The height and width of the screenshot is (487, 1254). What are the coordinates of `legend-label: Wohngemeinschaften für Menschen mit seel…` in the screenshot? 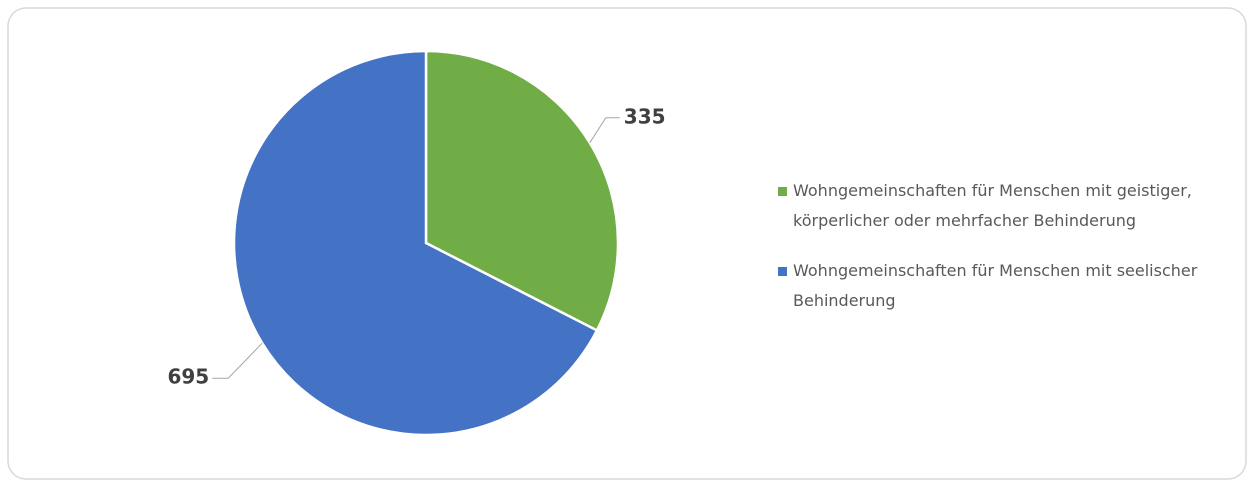 It's located at (995, 285).